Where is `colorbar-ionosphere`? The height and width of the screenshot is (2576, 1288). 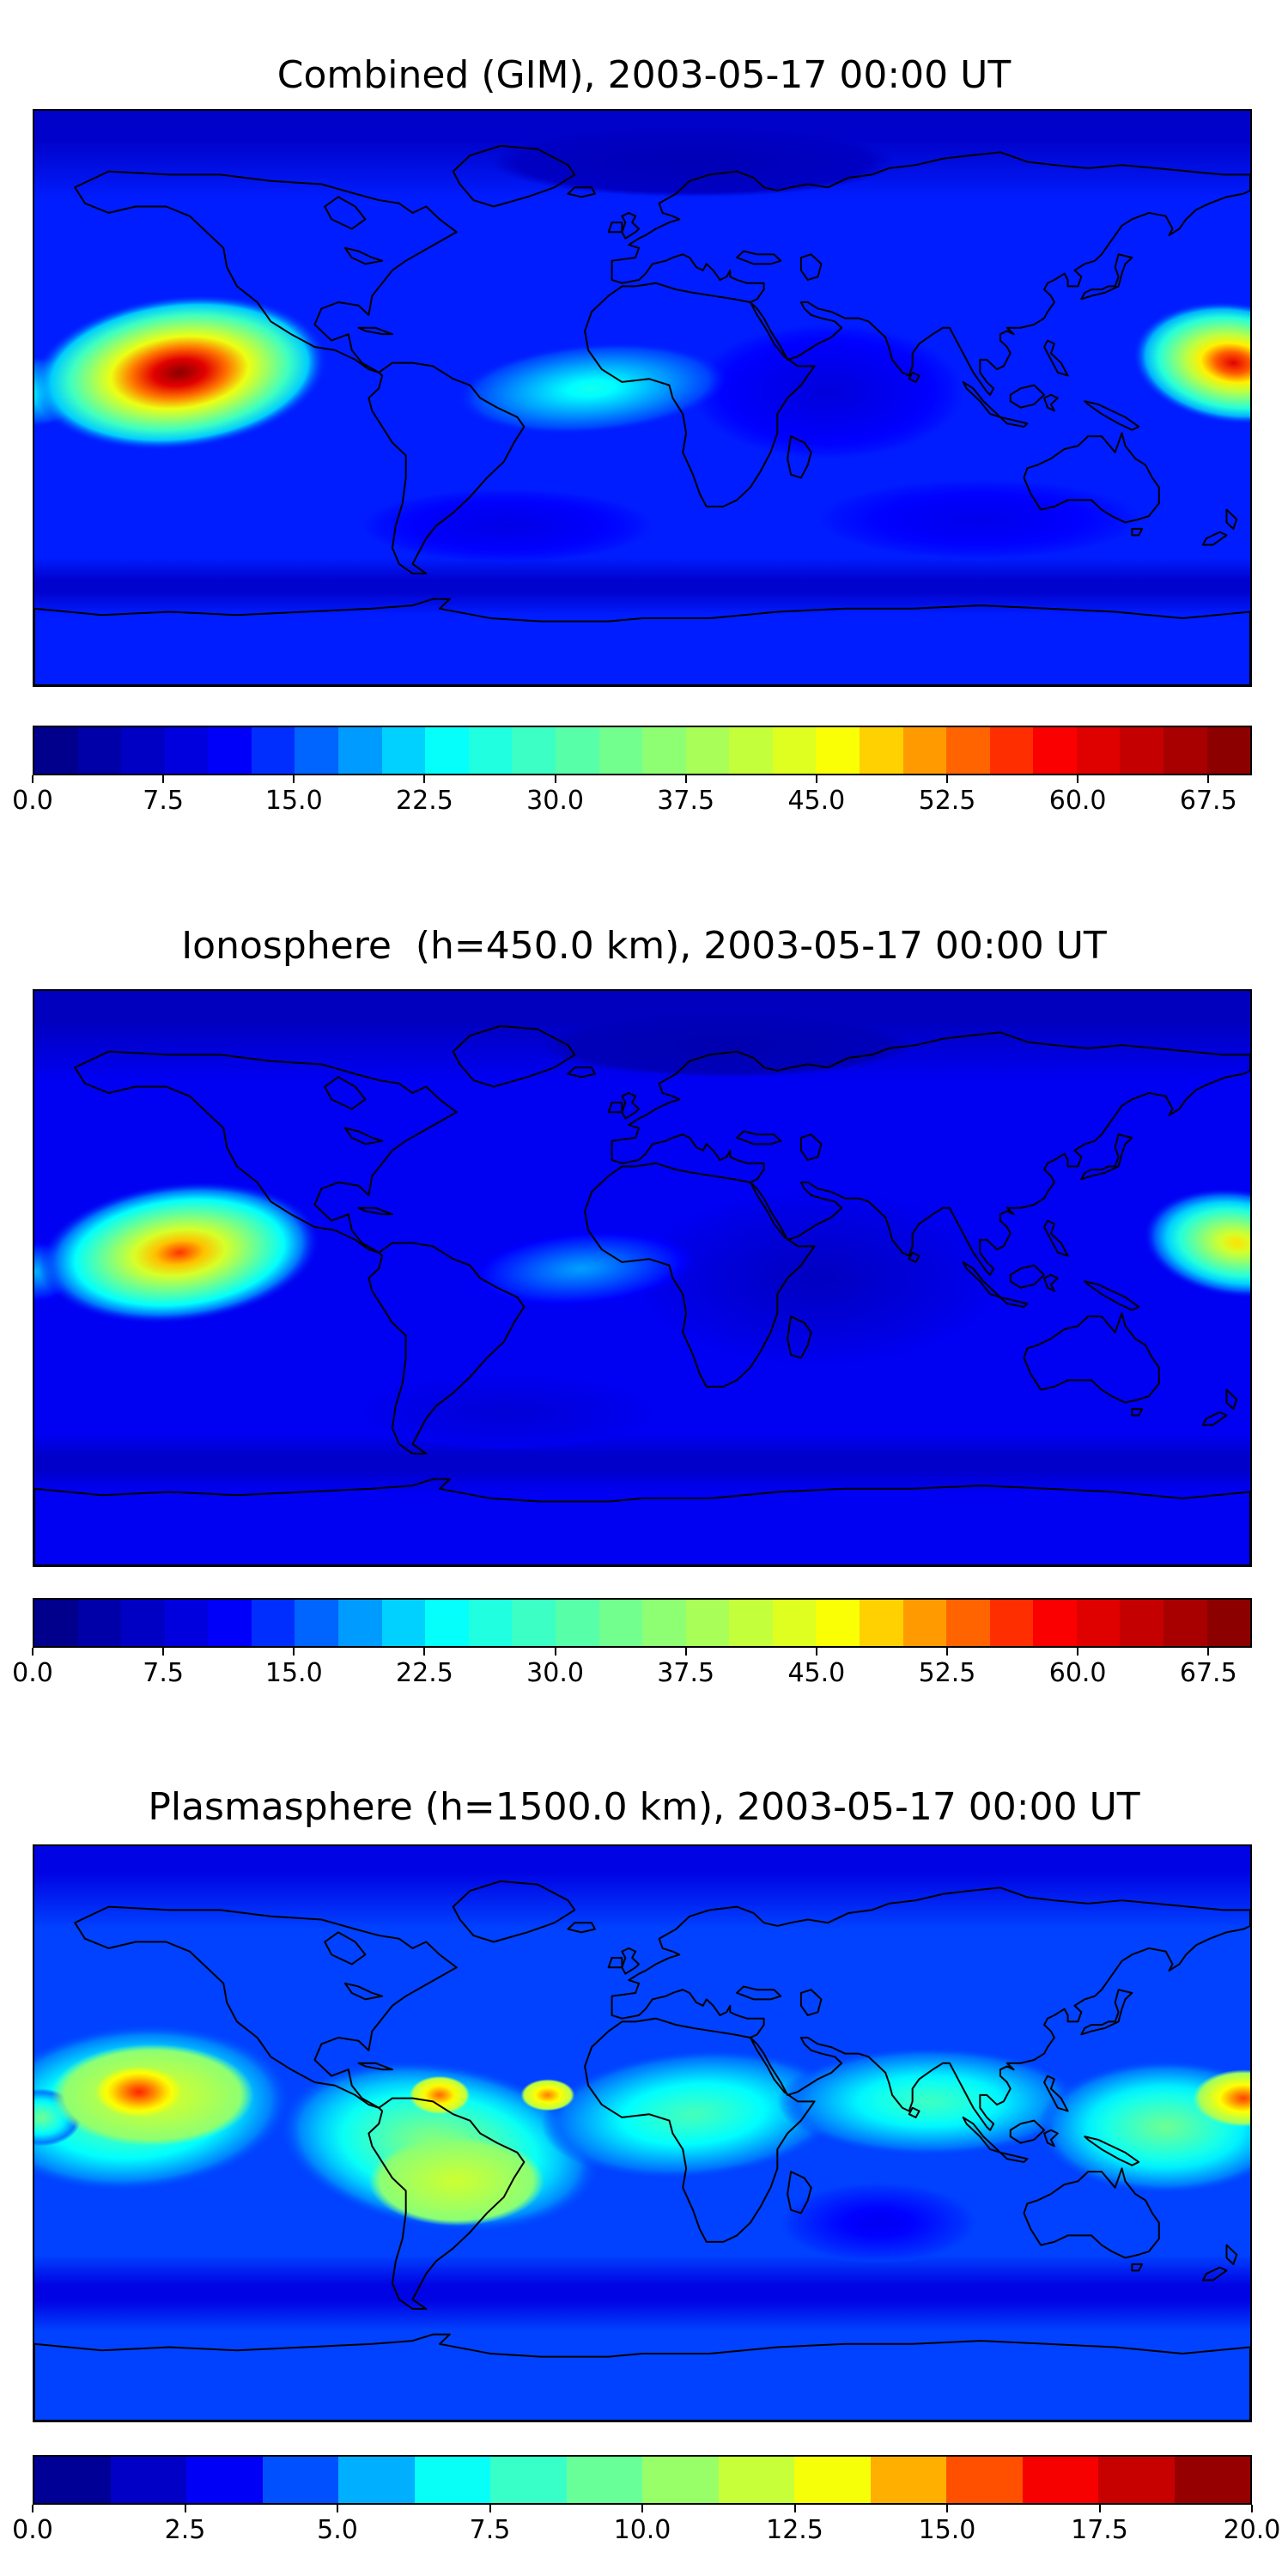
colorbar-ionosphere is located at coordinates (642, 1623).